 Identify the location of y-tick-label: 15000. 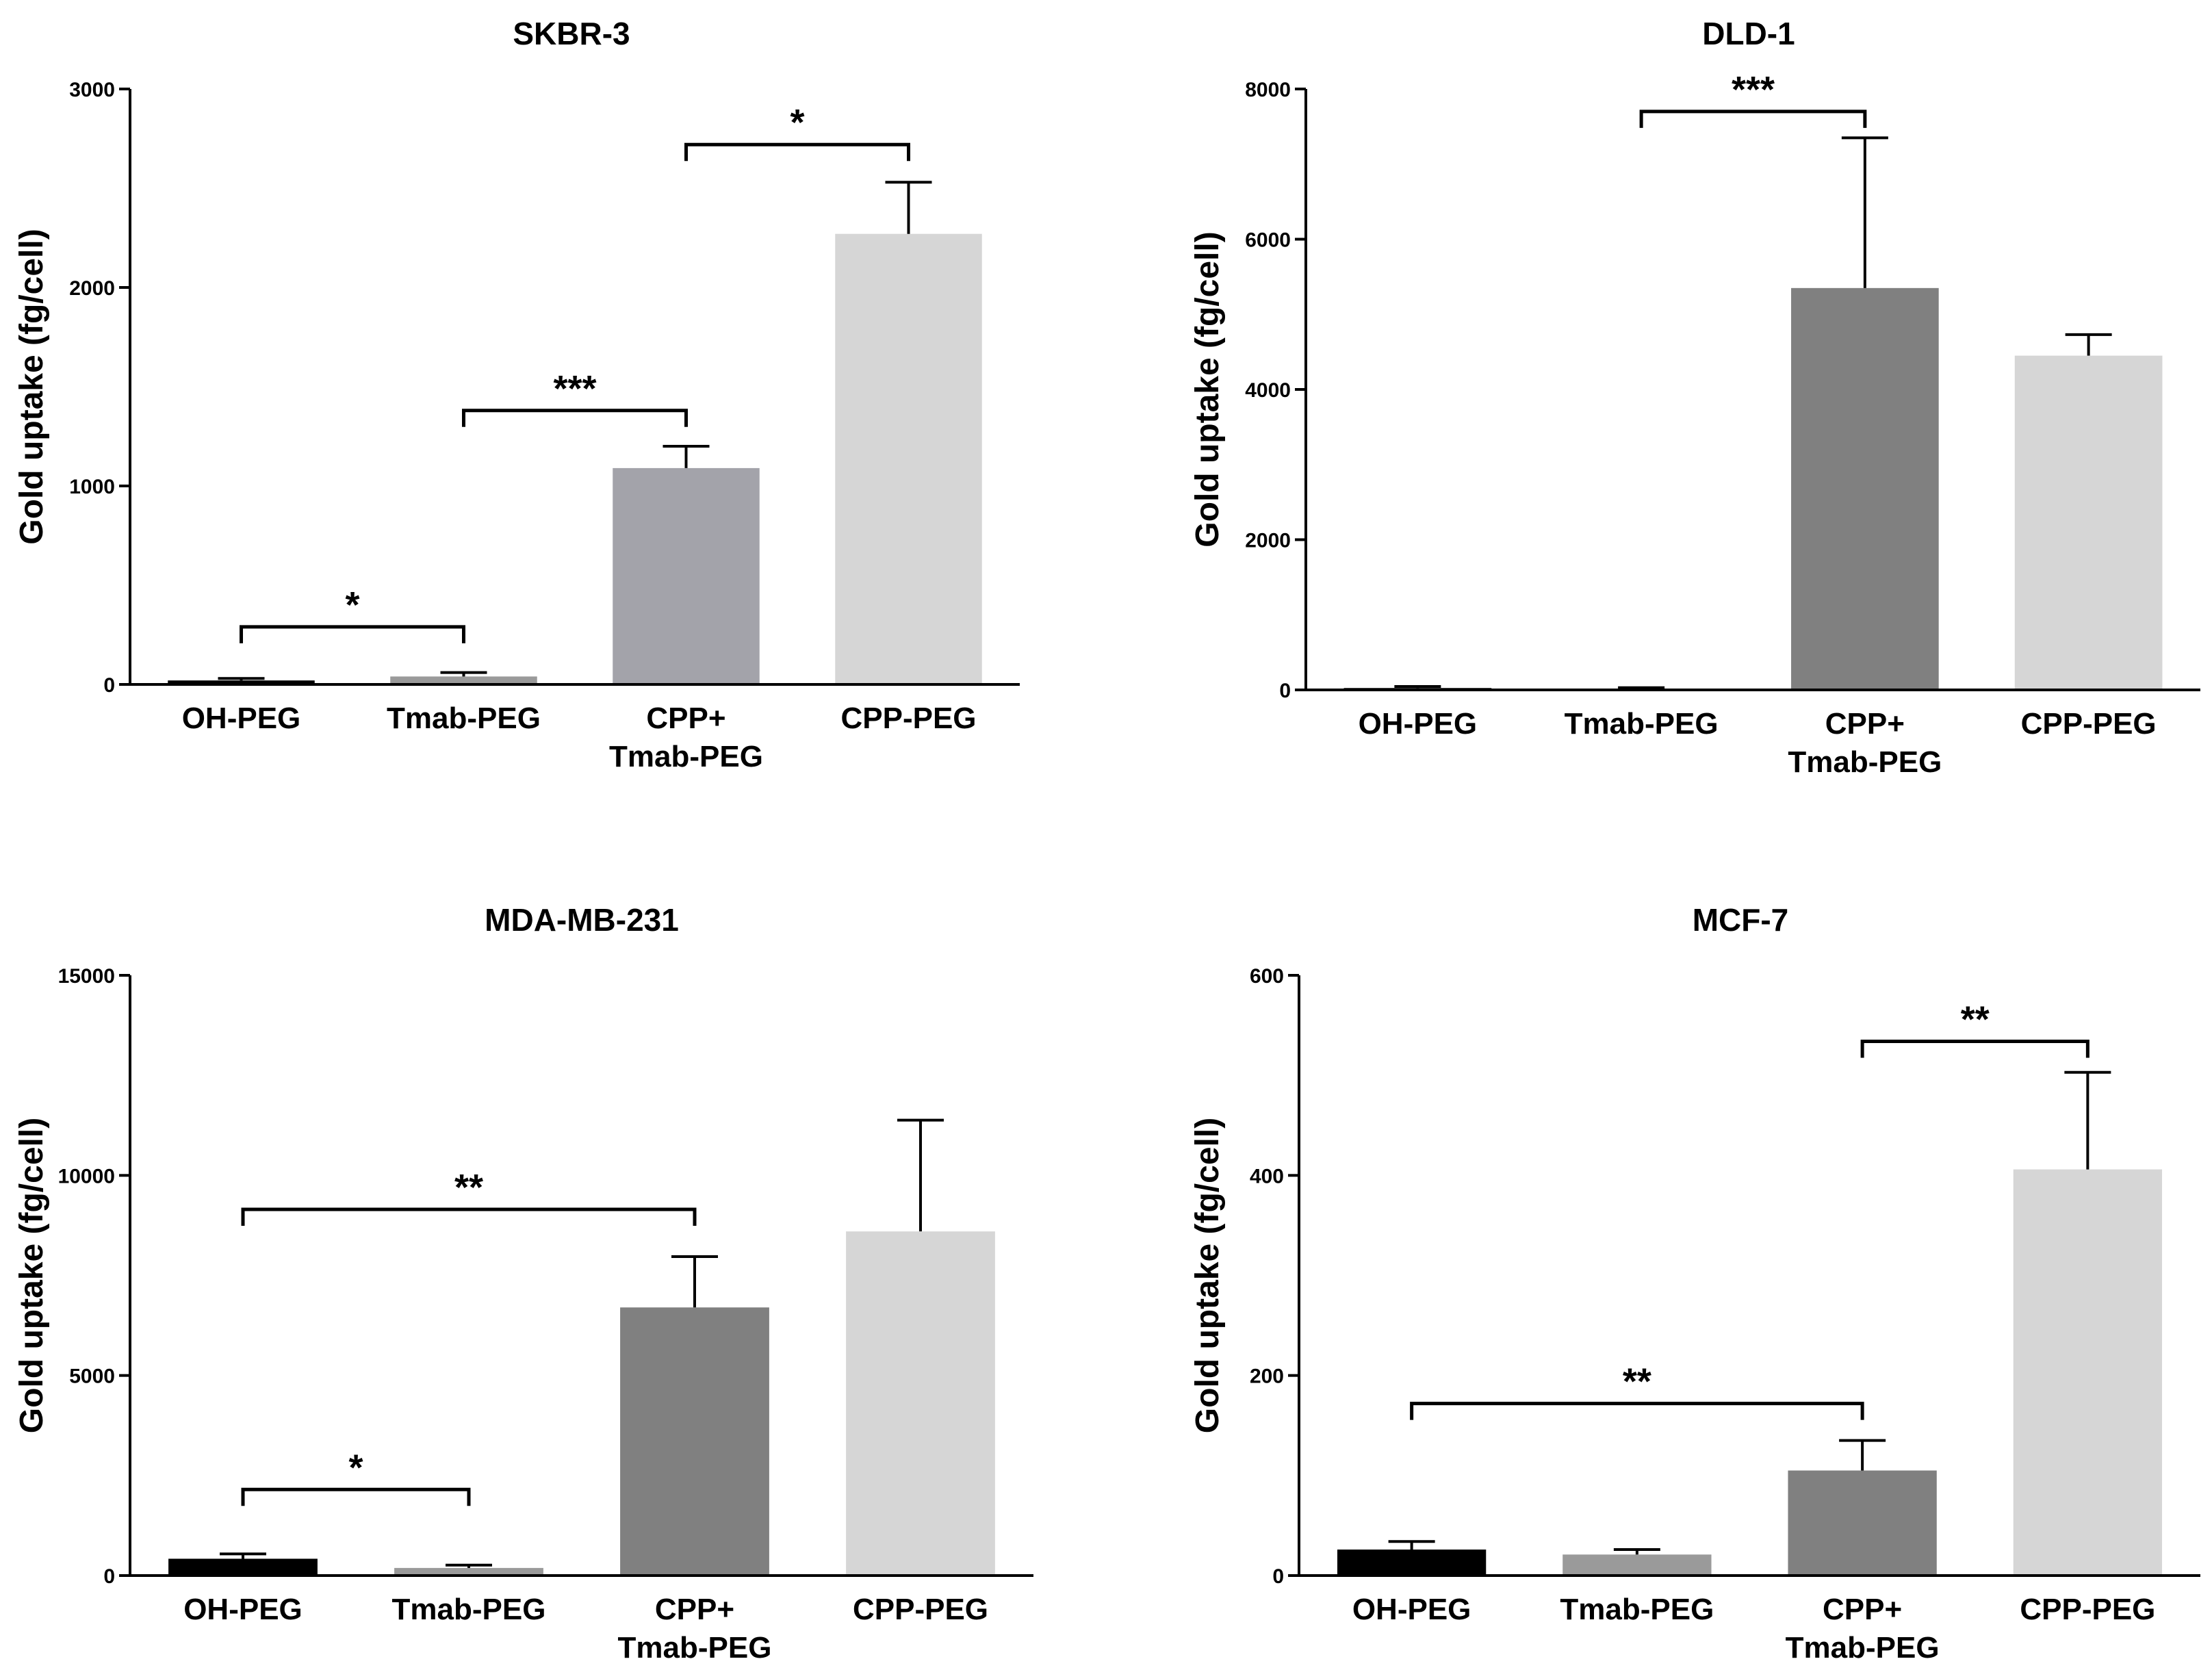
(87, 976).